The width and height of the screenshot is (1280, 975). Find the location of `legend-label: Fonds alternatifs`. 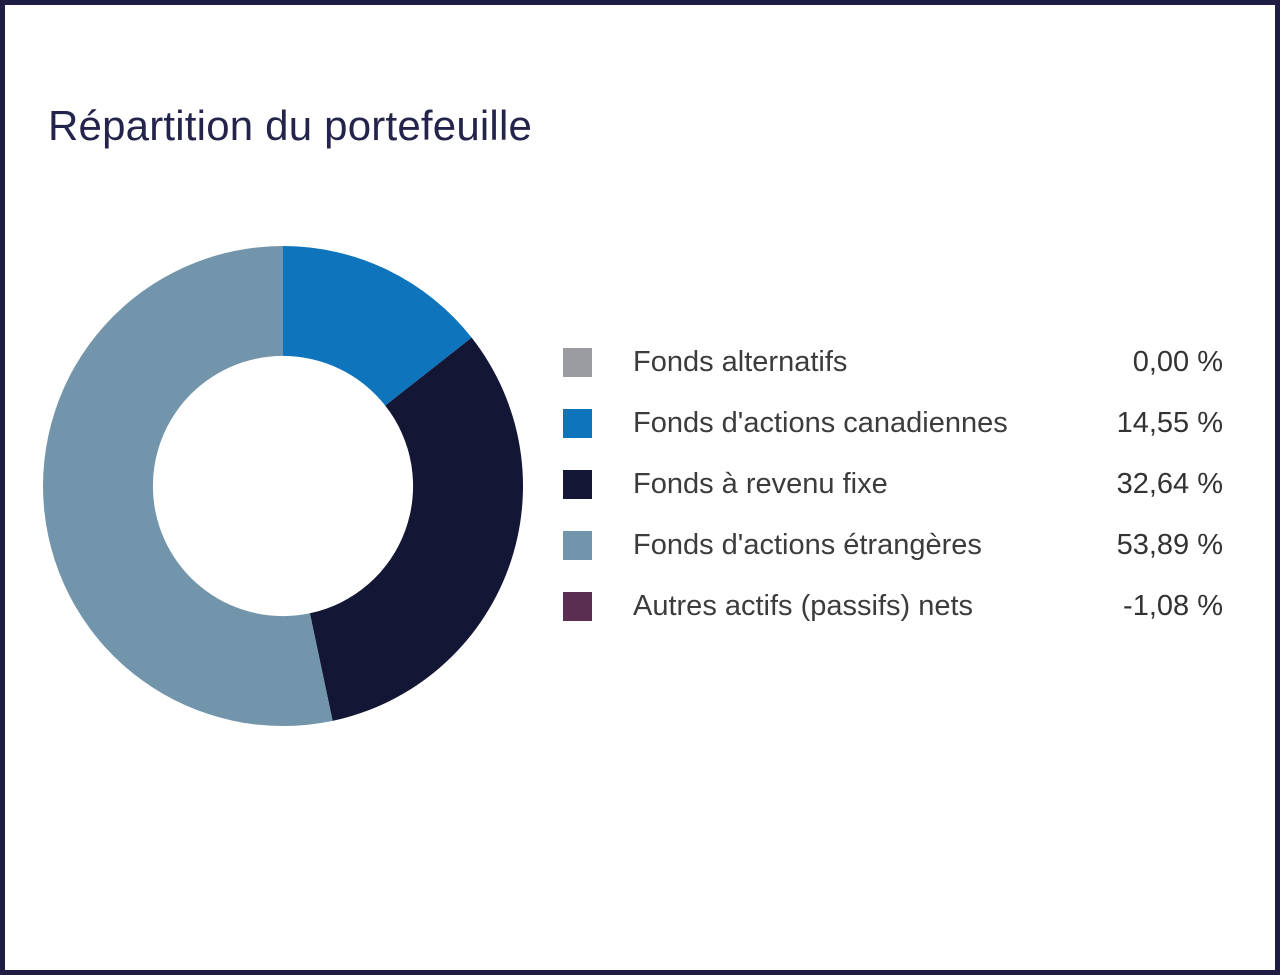

legend-label: Fonds alternatifs is located at coordinates (740, 362).